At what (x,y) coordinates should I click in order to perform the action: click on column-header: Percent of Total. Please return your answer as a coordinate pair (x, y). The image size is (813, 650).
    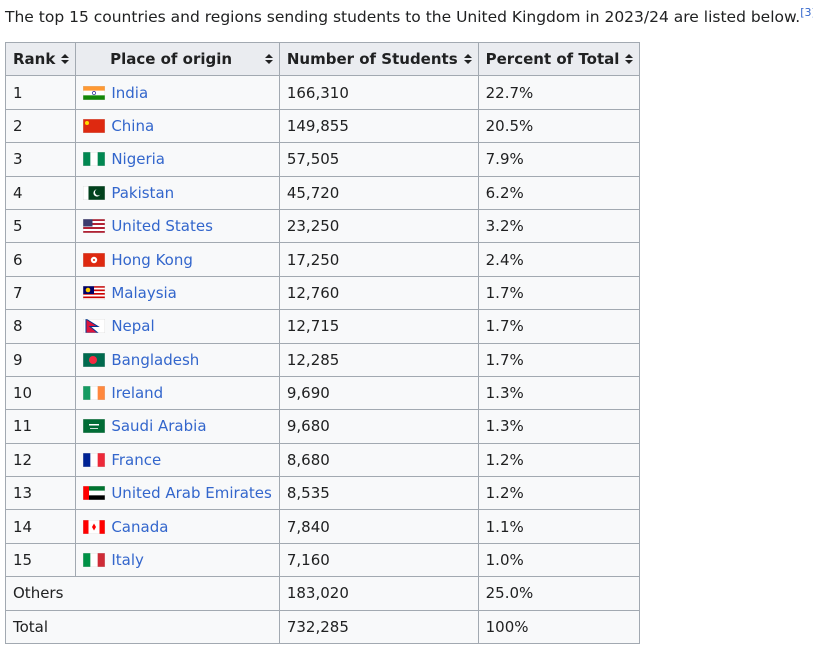
    Looking at the image, I should click on (559, 59).